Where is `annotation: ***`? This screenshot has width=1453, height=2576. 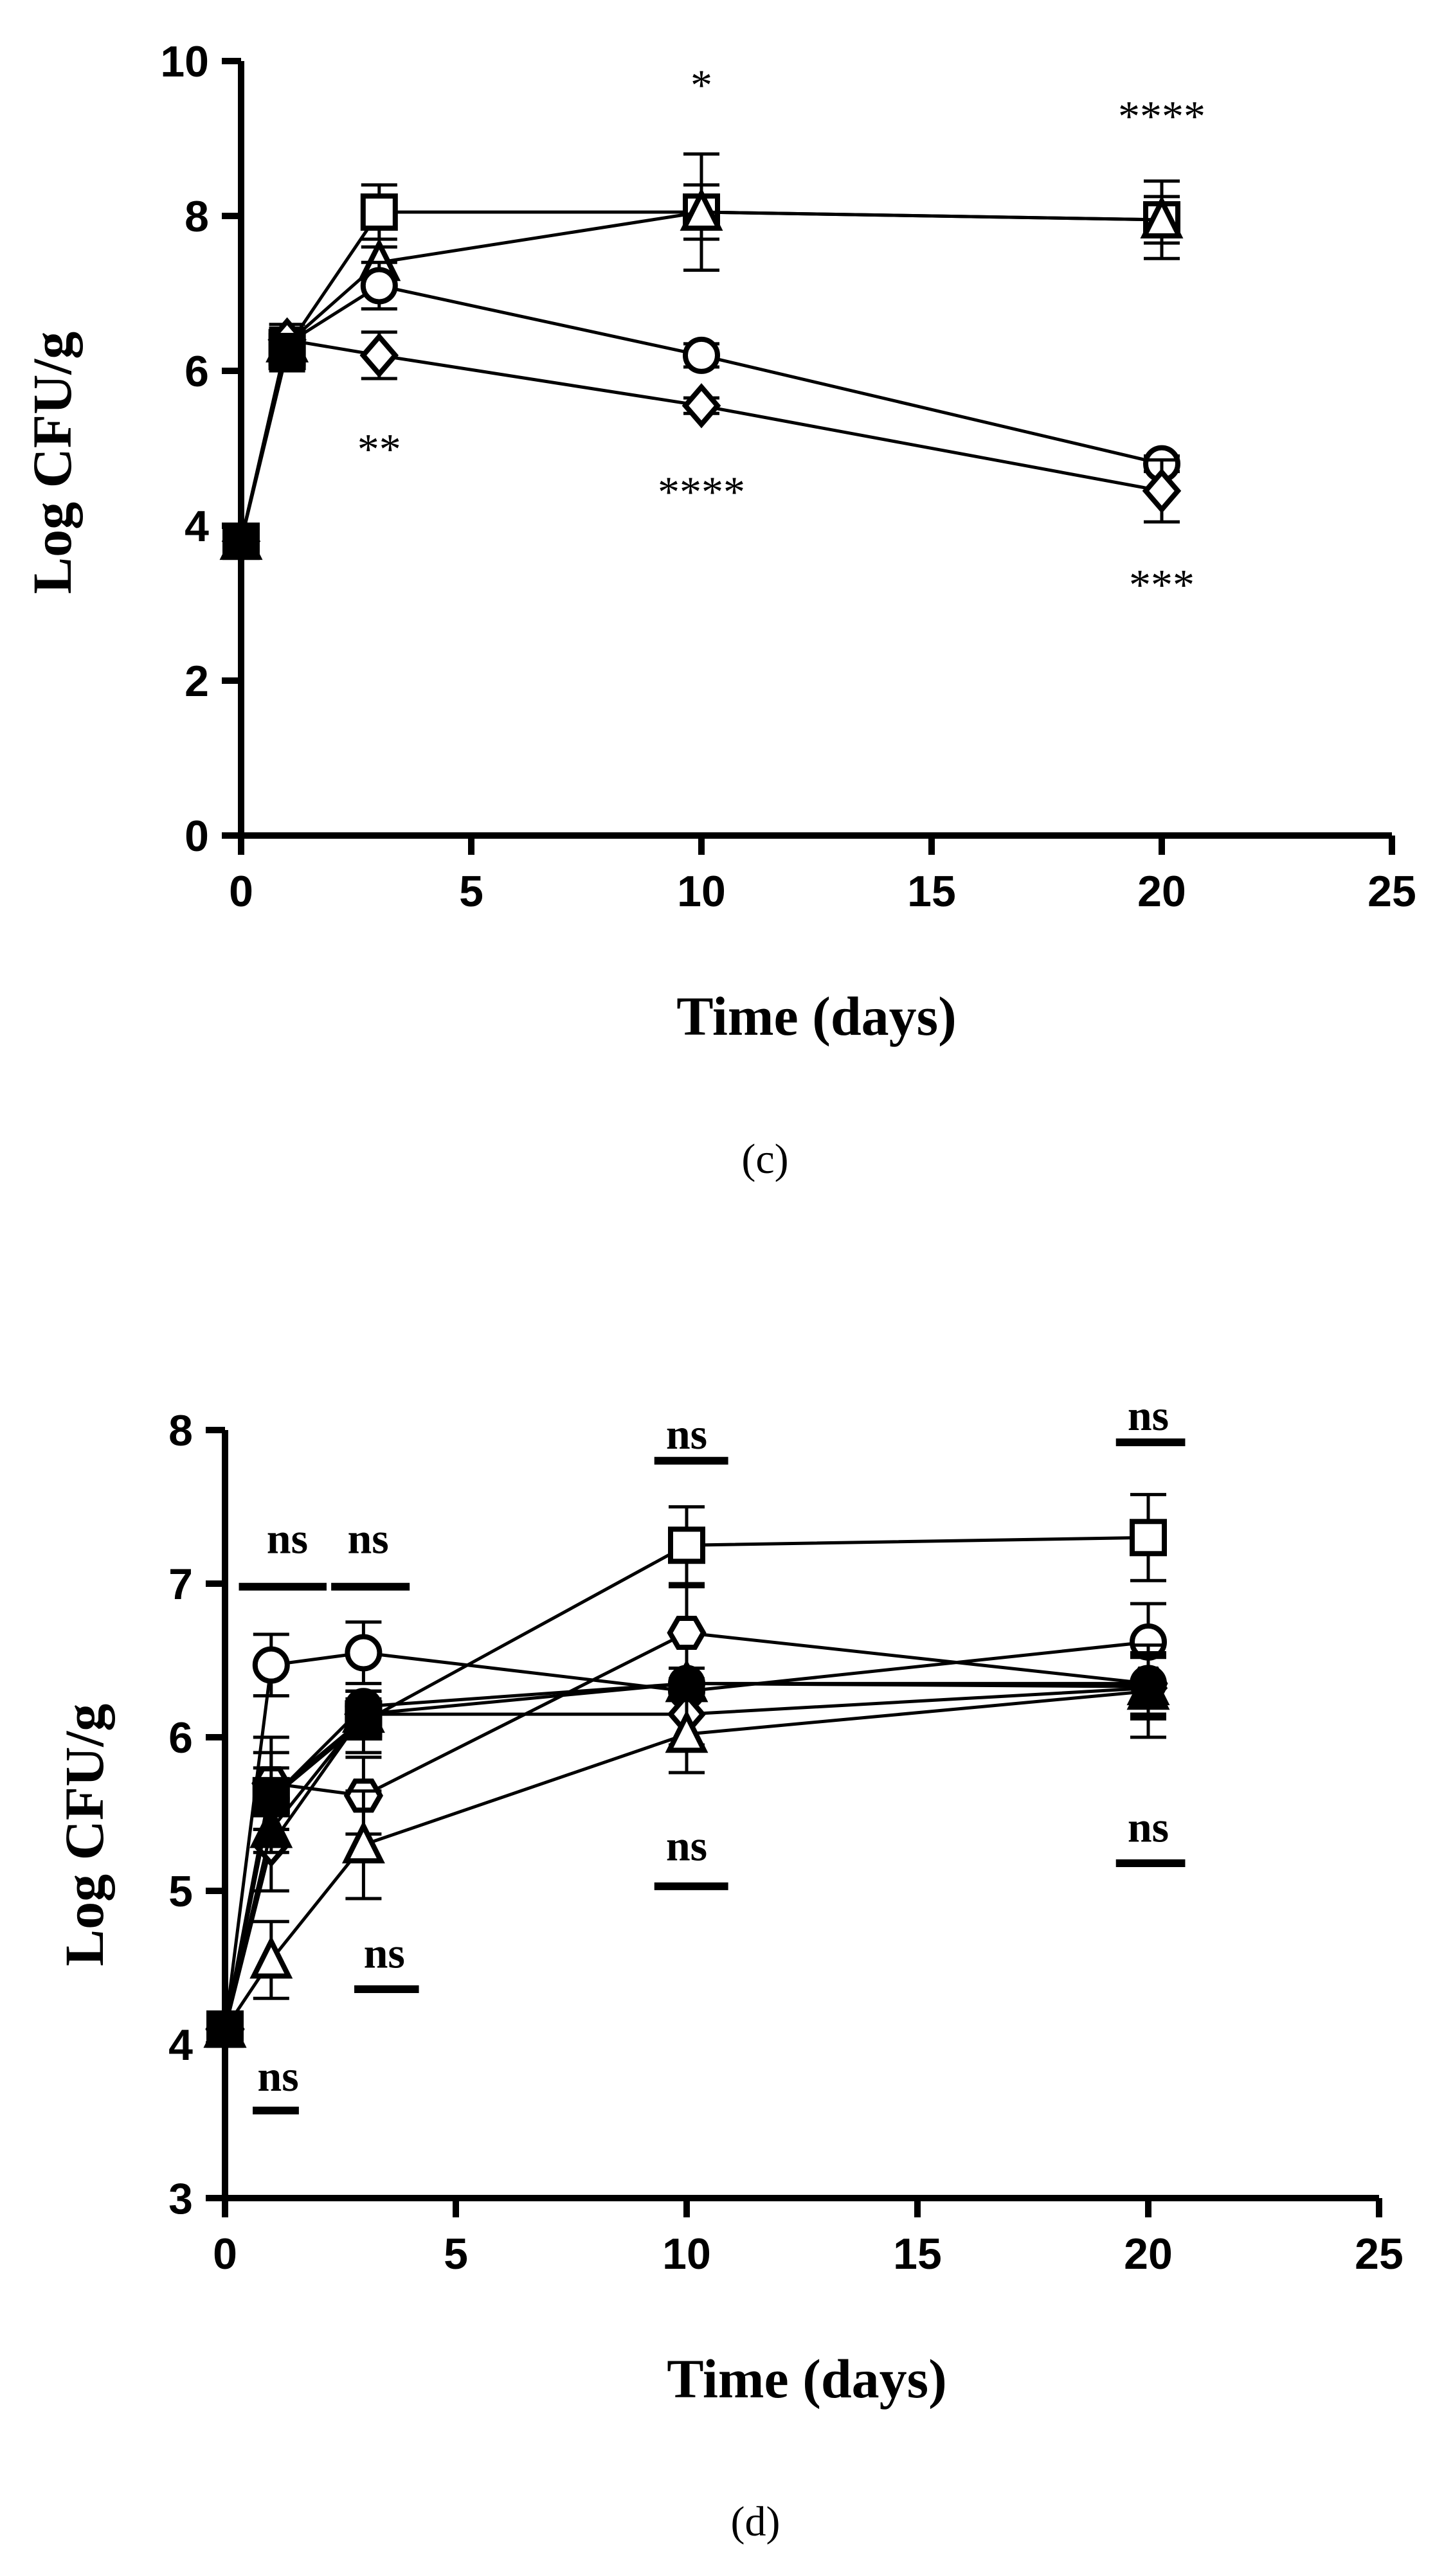 annotation: *** is located at coordinates (1162, 584).